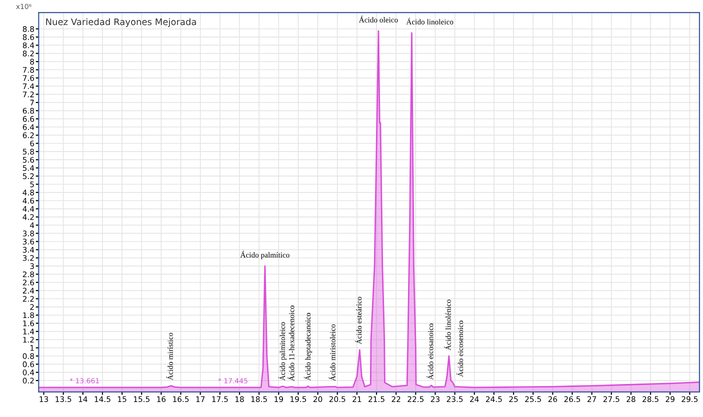 This screenshot has width=703, height=417. Describe the element at coordinates (121, 22) in the screenshot. I see `text: Nuez Variedad Rayones Mejorada` at that location.